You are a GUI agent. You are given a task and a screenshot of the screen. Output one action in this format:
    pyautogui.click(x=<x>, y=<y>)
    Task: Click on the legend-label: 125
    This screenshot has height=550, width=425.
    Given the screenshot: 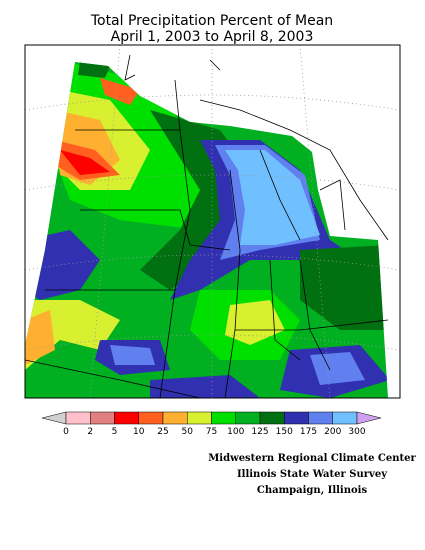 What is the action you would take?
    pyautogui.click(x=259, y=432)
    